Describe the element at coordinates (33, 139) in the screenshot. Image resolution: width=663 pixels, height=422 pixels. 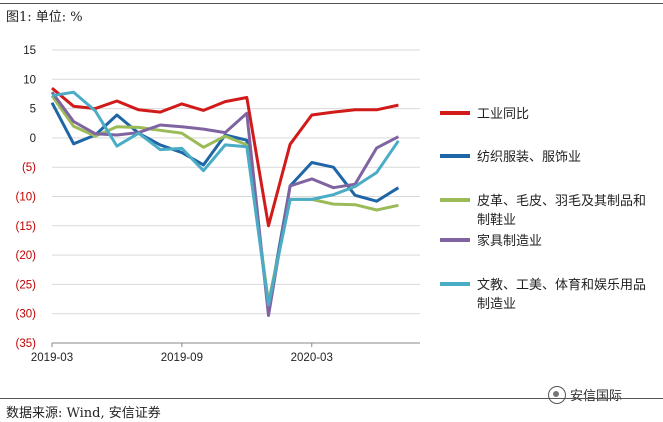
I see `y-tick-label: 0` at that location.